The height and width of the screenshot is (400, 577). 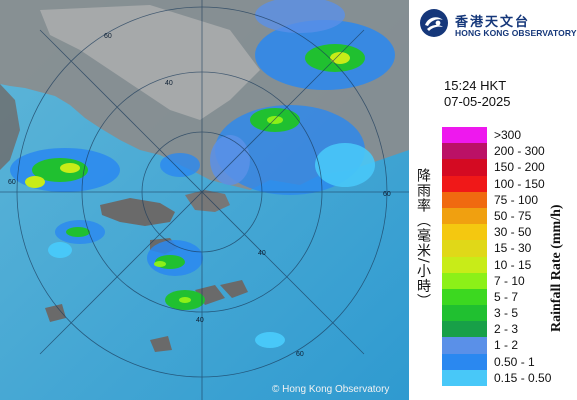 What do you see at coordinates (516, 33) in the screenshot?
I see `org-name-en: HONG KONG OBSERVATORY` at bounding box center [516, 33].